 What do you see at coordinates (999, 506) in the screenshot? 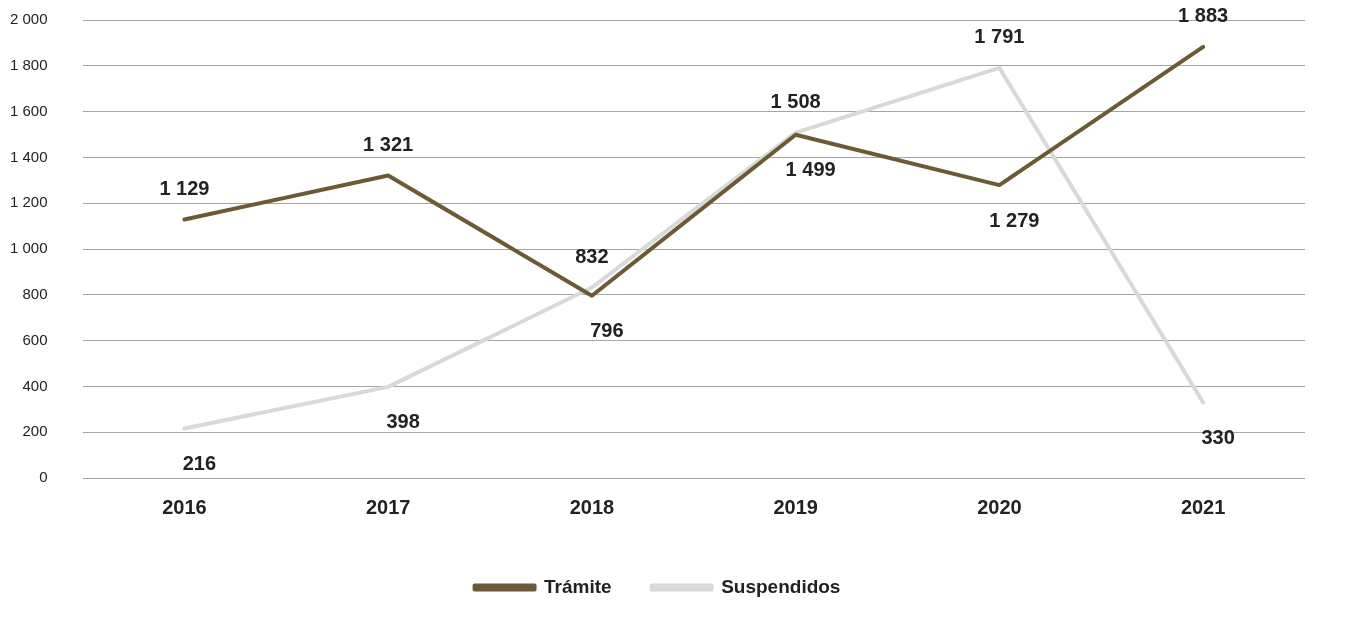
I see `x-tick-label: 2020` at bounding box center [999, 506].